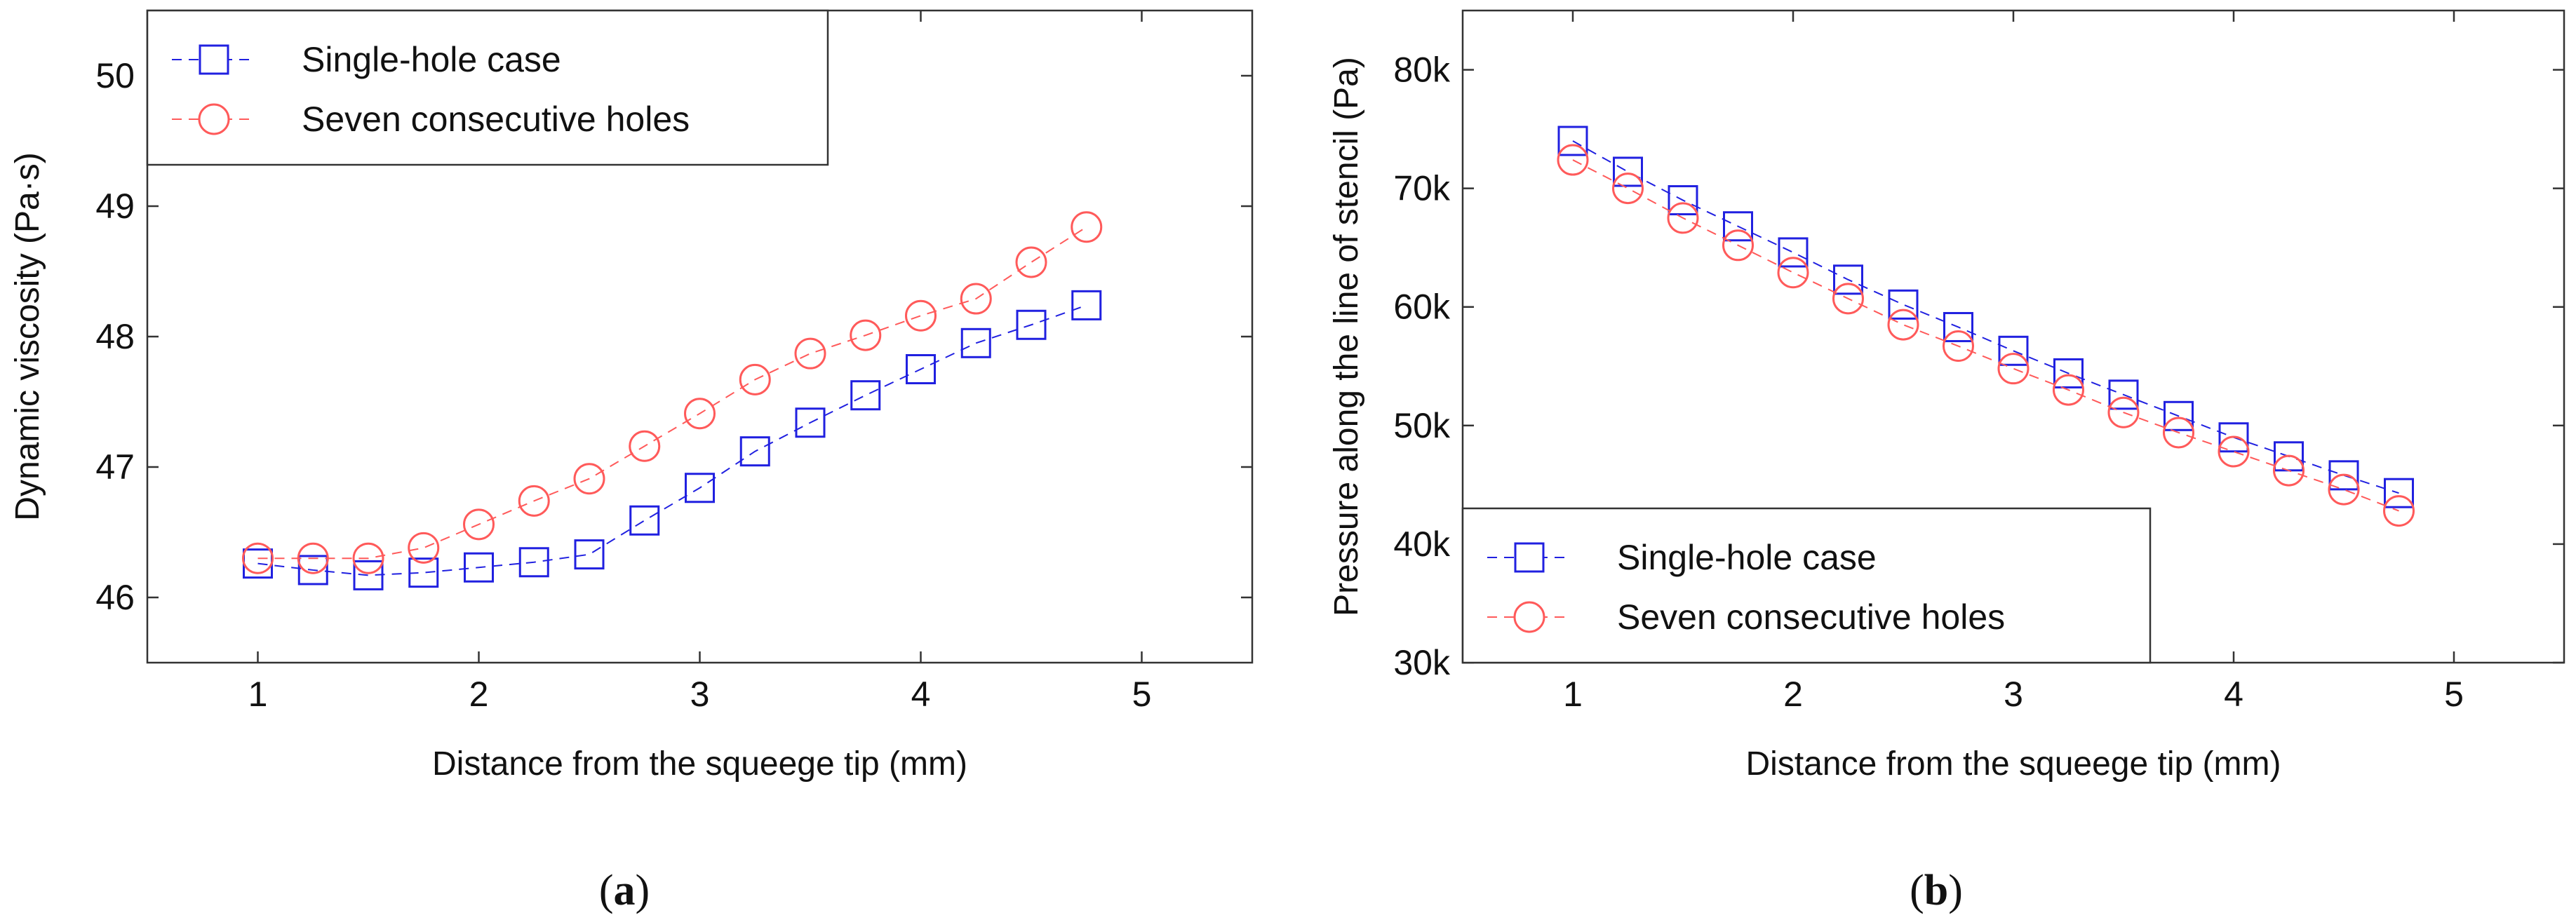 The width and height of the screenshot is (2576, 920). What do you see at coordinates (624, 890) in the screenshot?
I see `panel-caption: (a)` at bounding box center [624, 890].